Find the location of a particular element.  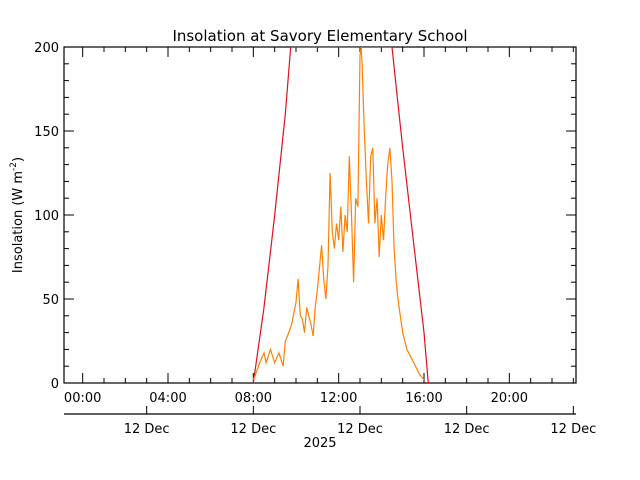

x-axis-label-year: 2025 is located at coordinates (319, 443).